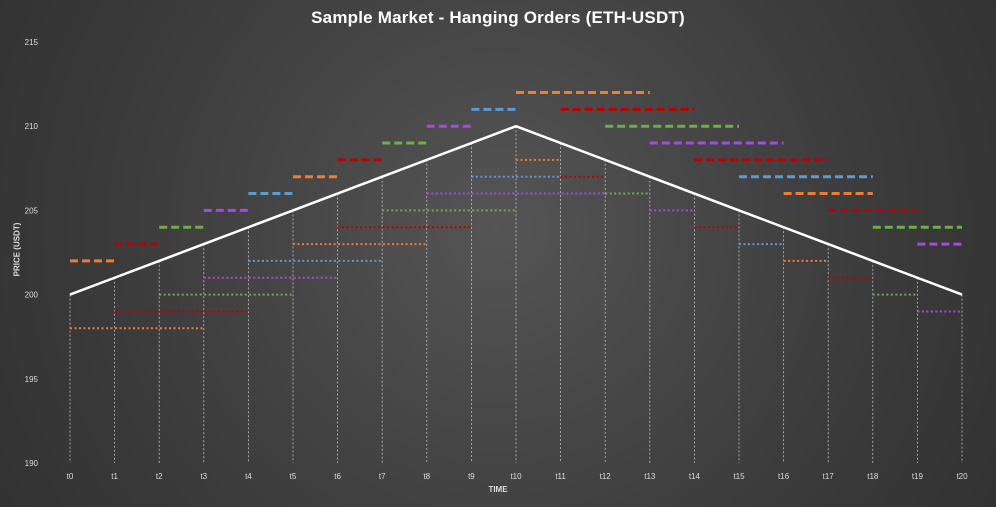 The image size is (996, 507). I want to click on x-tick-label: t20, so click(962, 476).